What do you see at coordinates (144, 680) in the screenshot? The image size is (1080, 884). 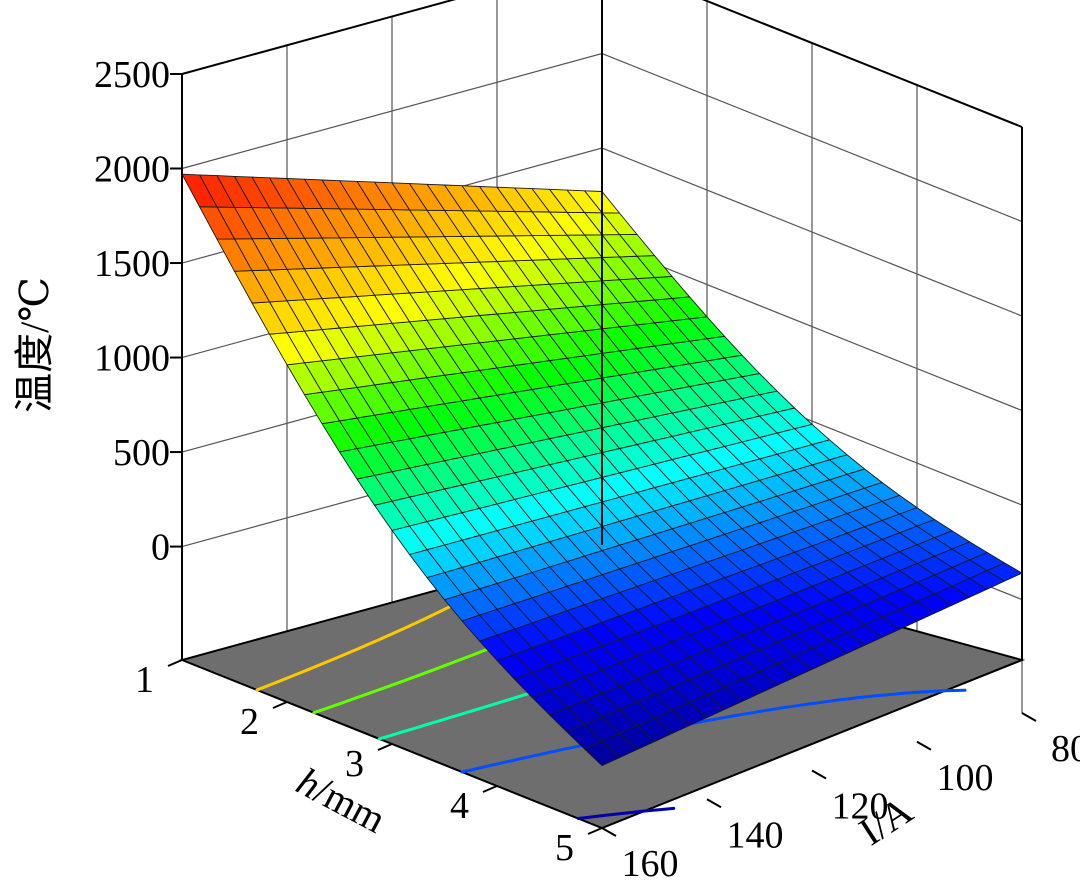 I see `h-tick-label: 1` at bounding box center [144, 680].